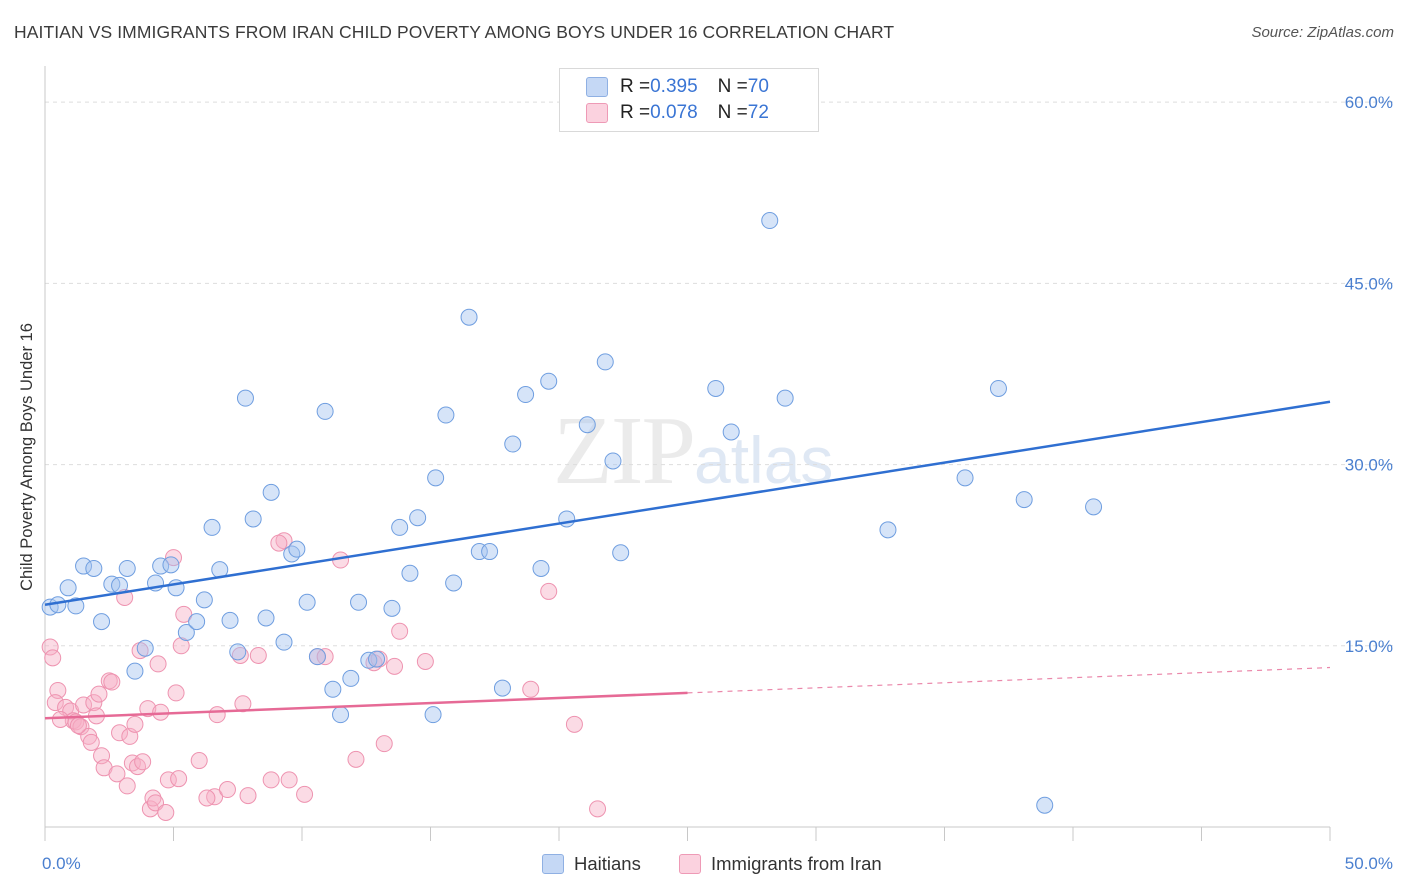 The width and height of the screenshot is (1406, 892). Describe the element at coordinates (597, 87) in the screenshot. I see `legend-swatch-blue` at that location.